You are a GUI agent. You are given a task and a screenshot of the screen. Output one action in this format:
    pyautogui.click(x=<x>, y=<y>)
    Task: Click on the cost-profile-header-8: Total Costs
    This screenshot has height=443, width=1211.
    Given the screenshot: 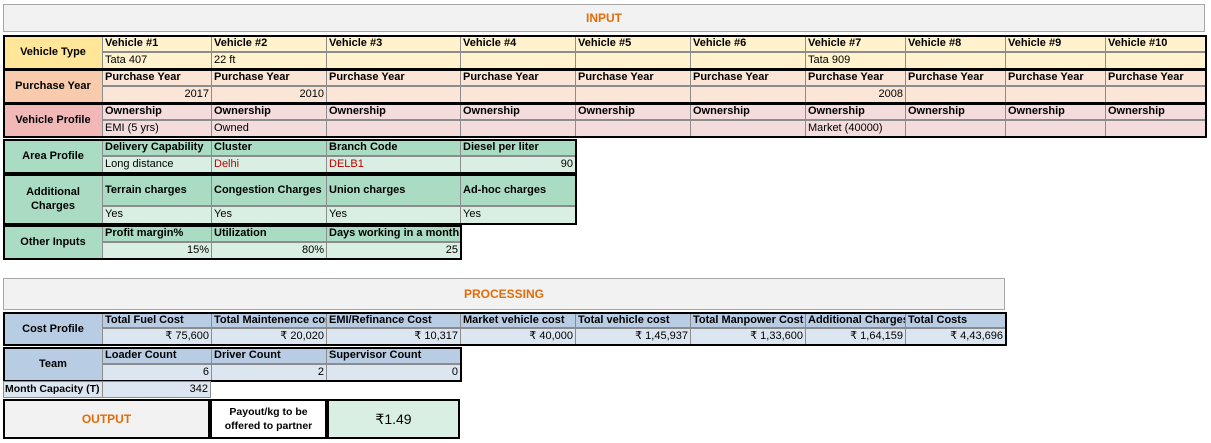 What is the action you would take?
    pyautogui.click(x=955, y=320)
    